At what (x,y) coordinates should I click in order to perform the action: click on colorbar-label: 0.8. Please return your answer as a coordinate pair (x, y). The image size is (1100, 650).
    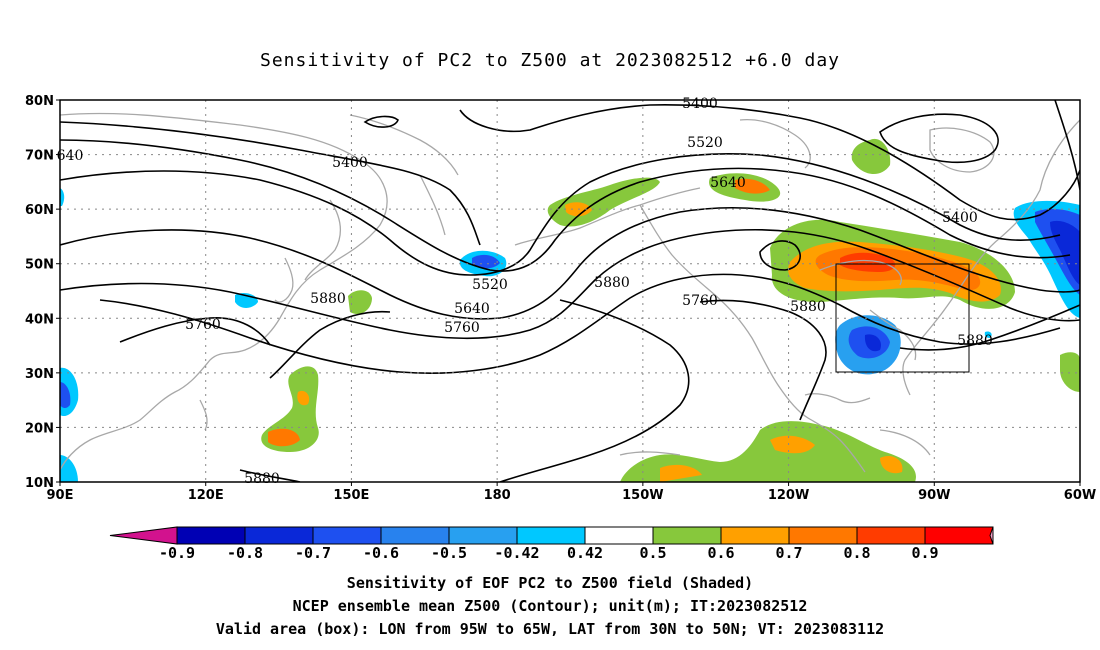
    Looking at the image, I should click on (856, 553).